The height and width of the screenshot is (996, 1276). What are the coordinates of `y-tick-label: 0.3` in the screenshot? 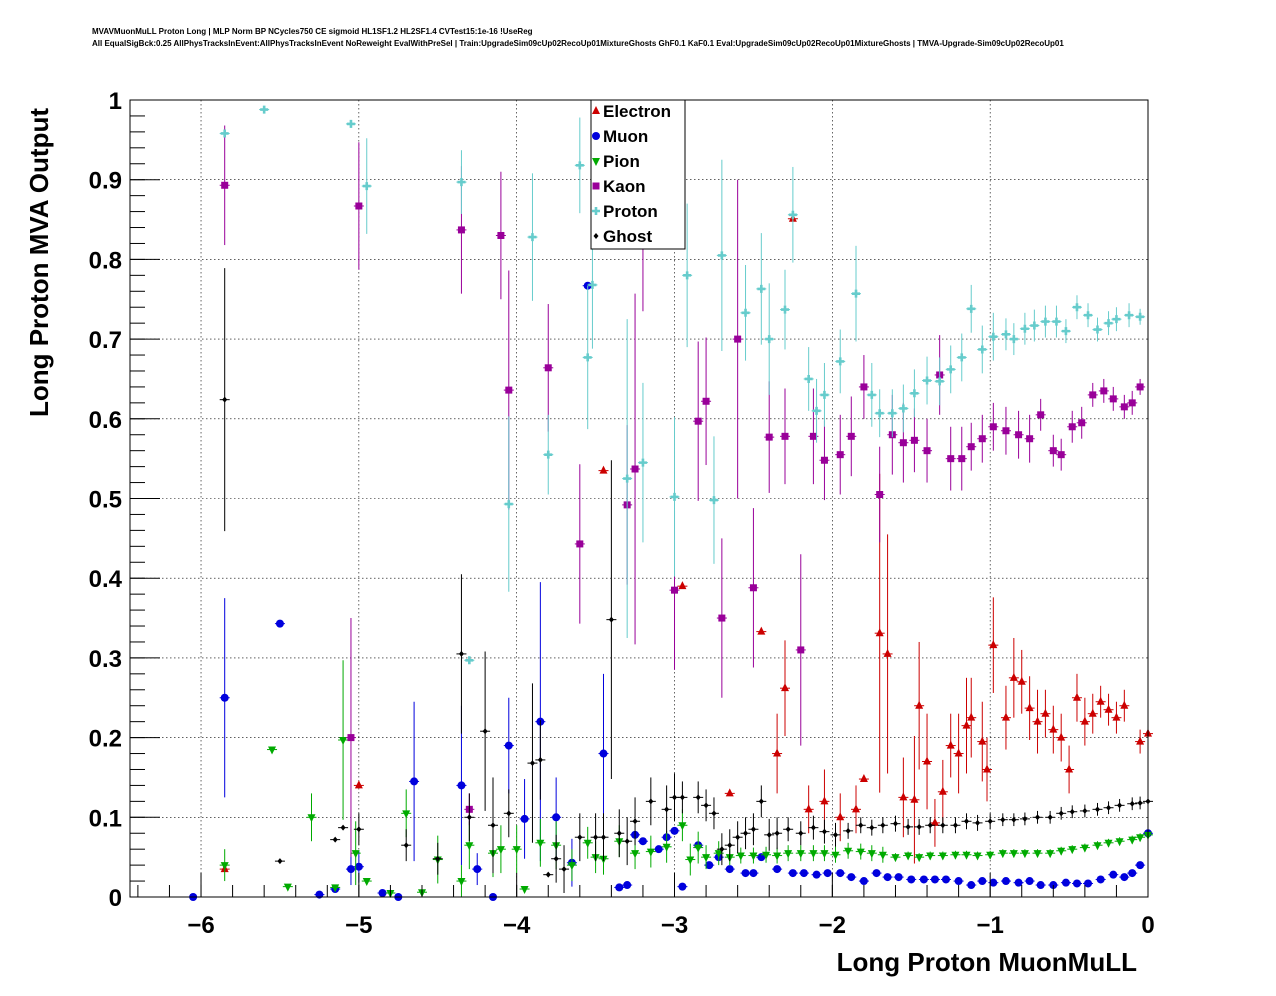 It's located at (105, 659).